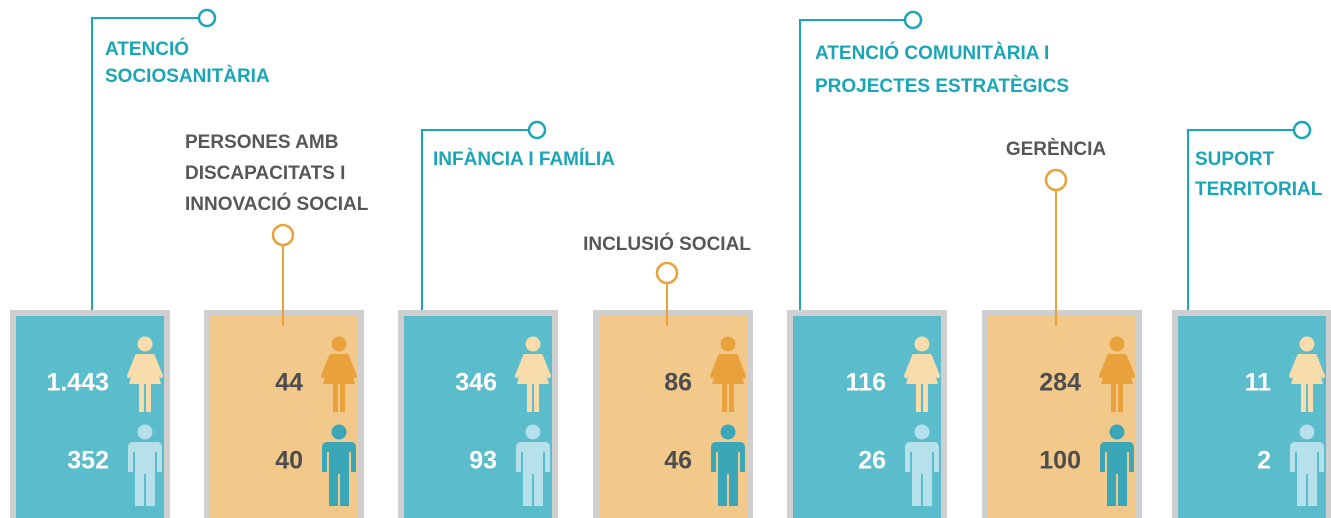 Image resolution: width=1331 pixels, height=518 pixels. I want to click on area-column: SUPORT TERRITORIAL 11 2, so click(1251, 319).